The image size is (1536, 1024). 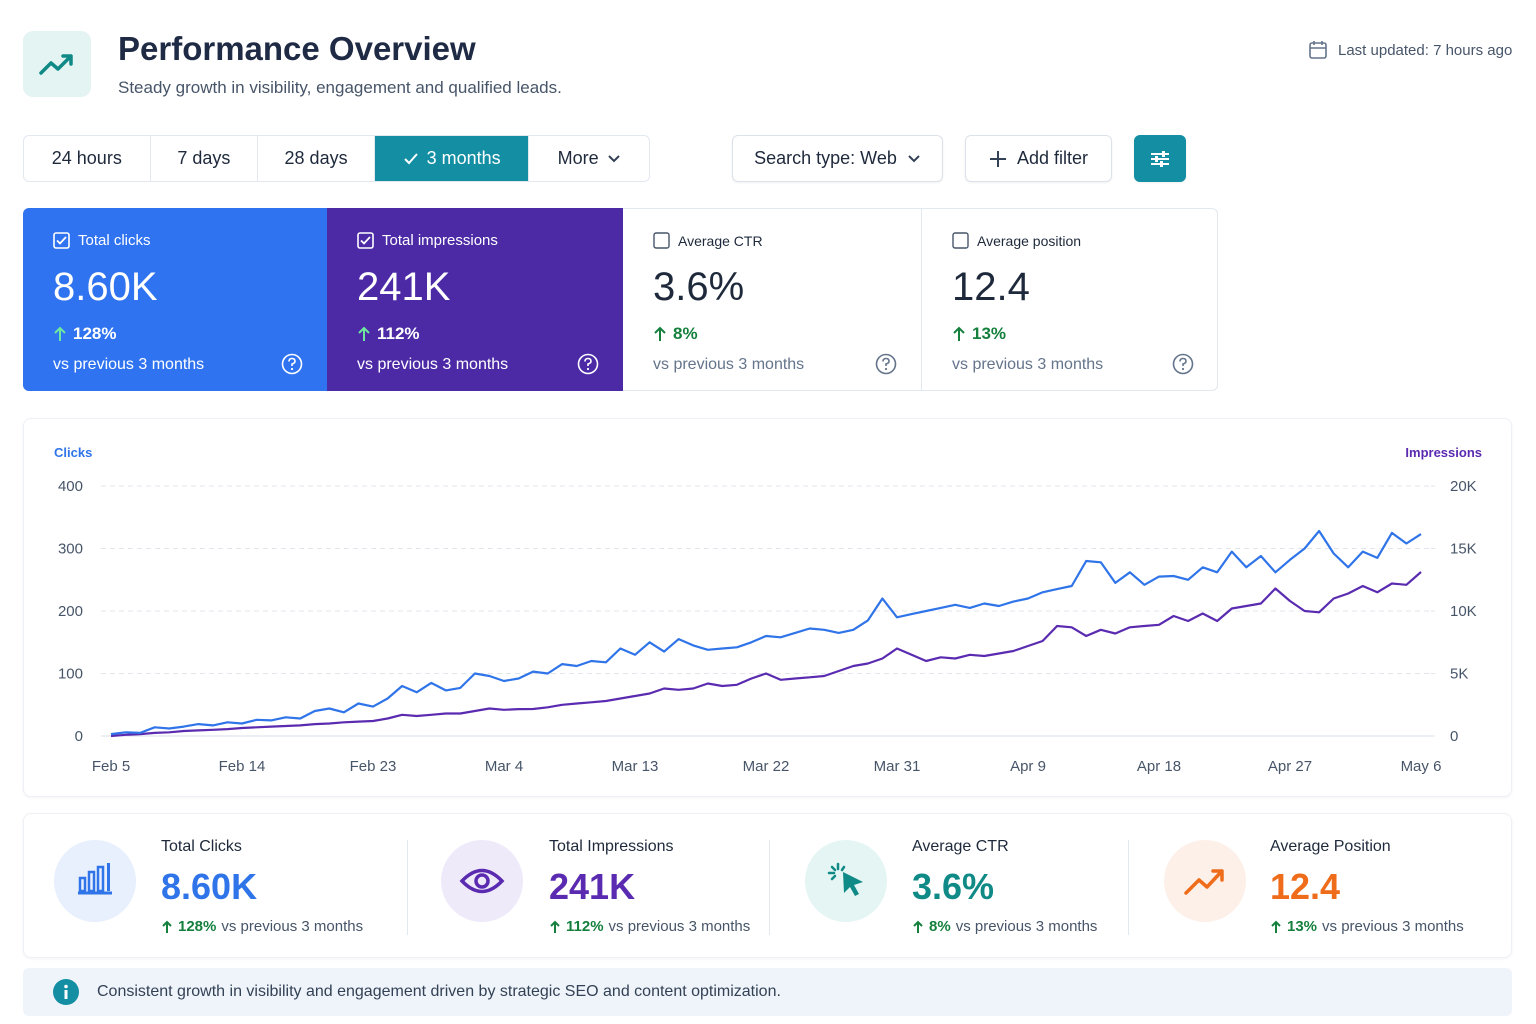 I want to click on x-tick-label: Feb 5, so click(x=111, y=766).